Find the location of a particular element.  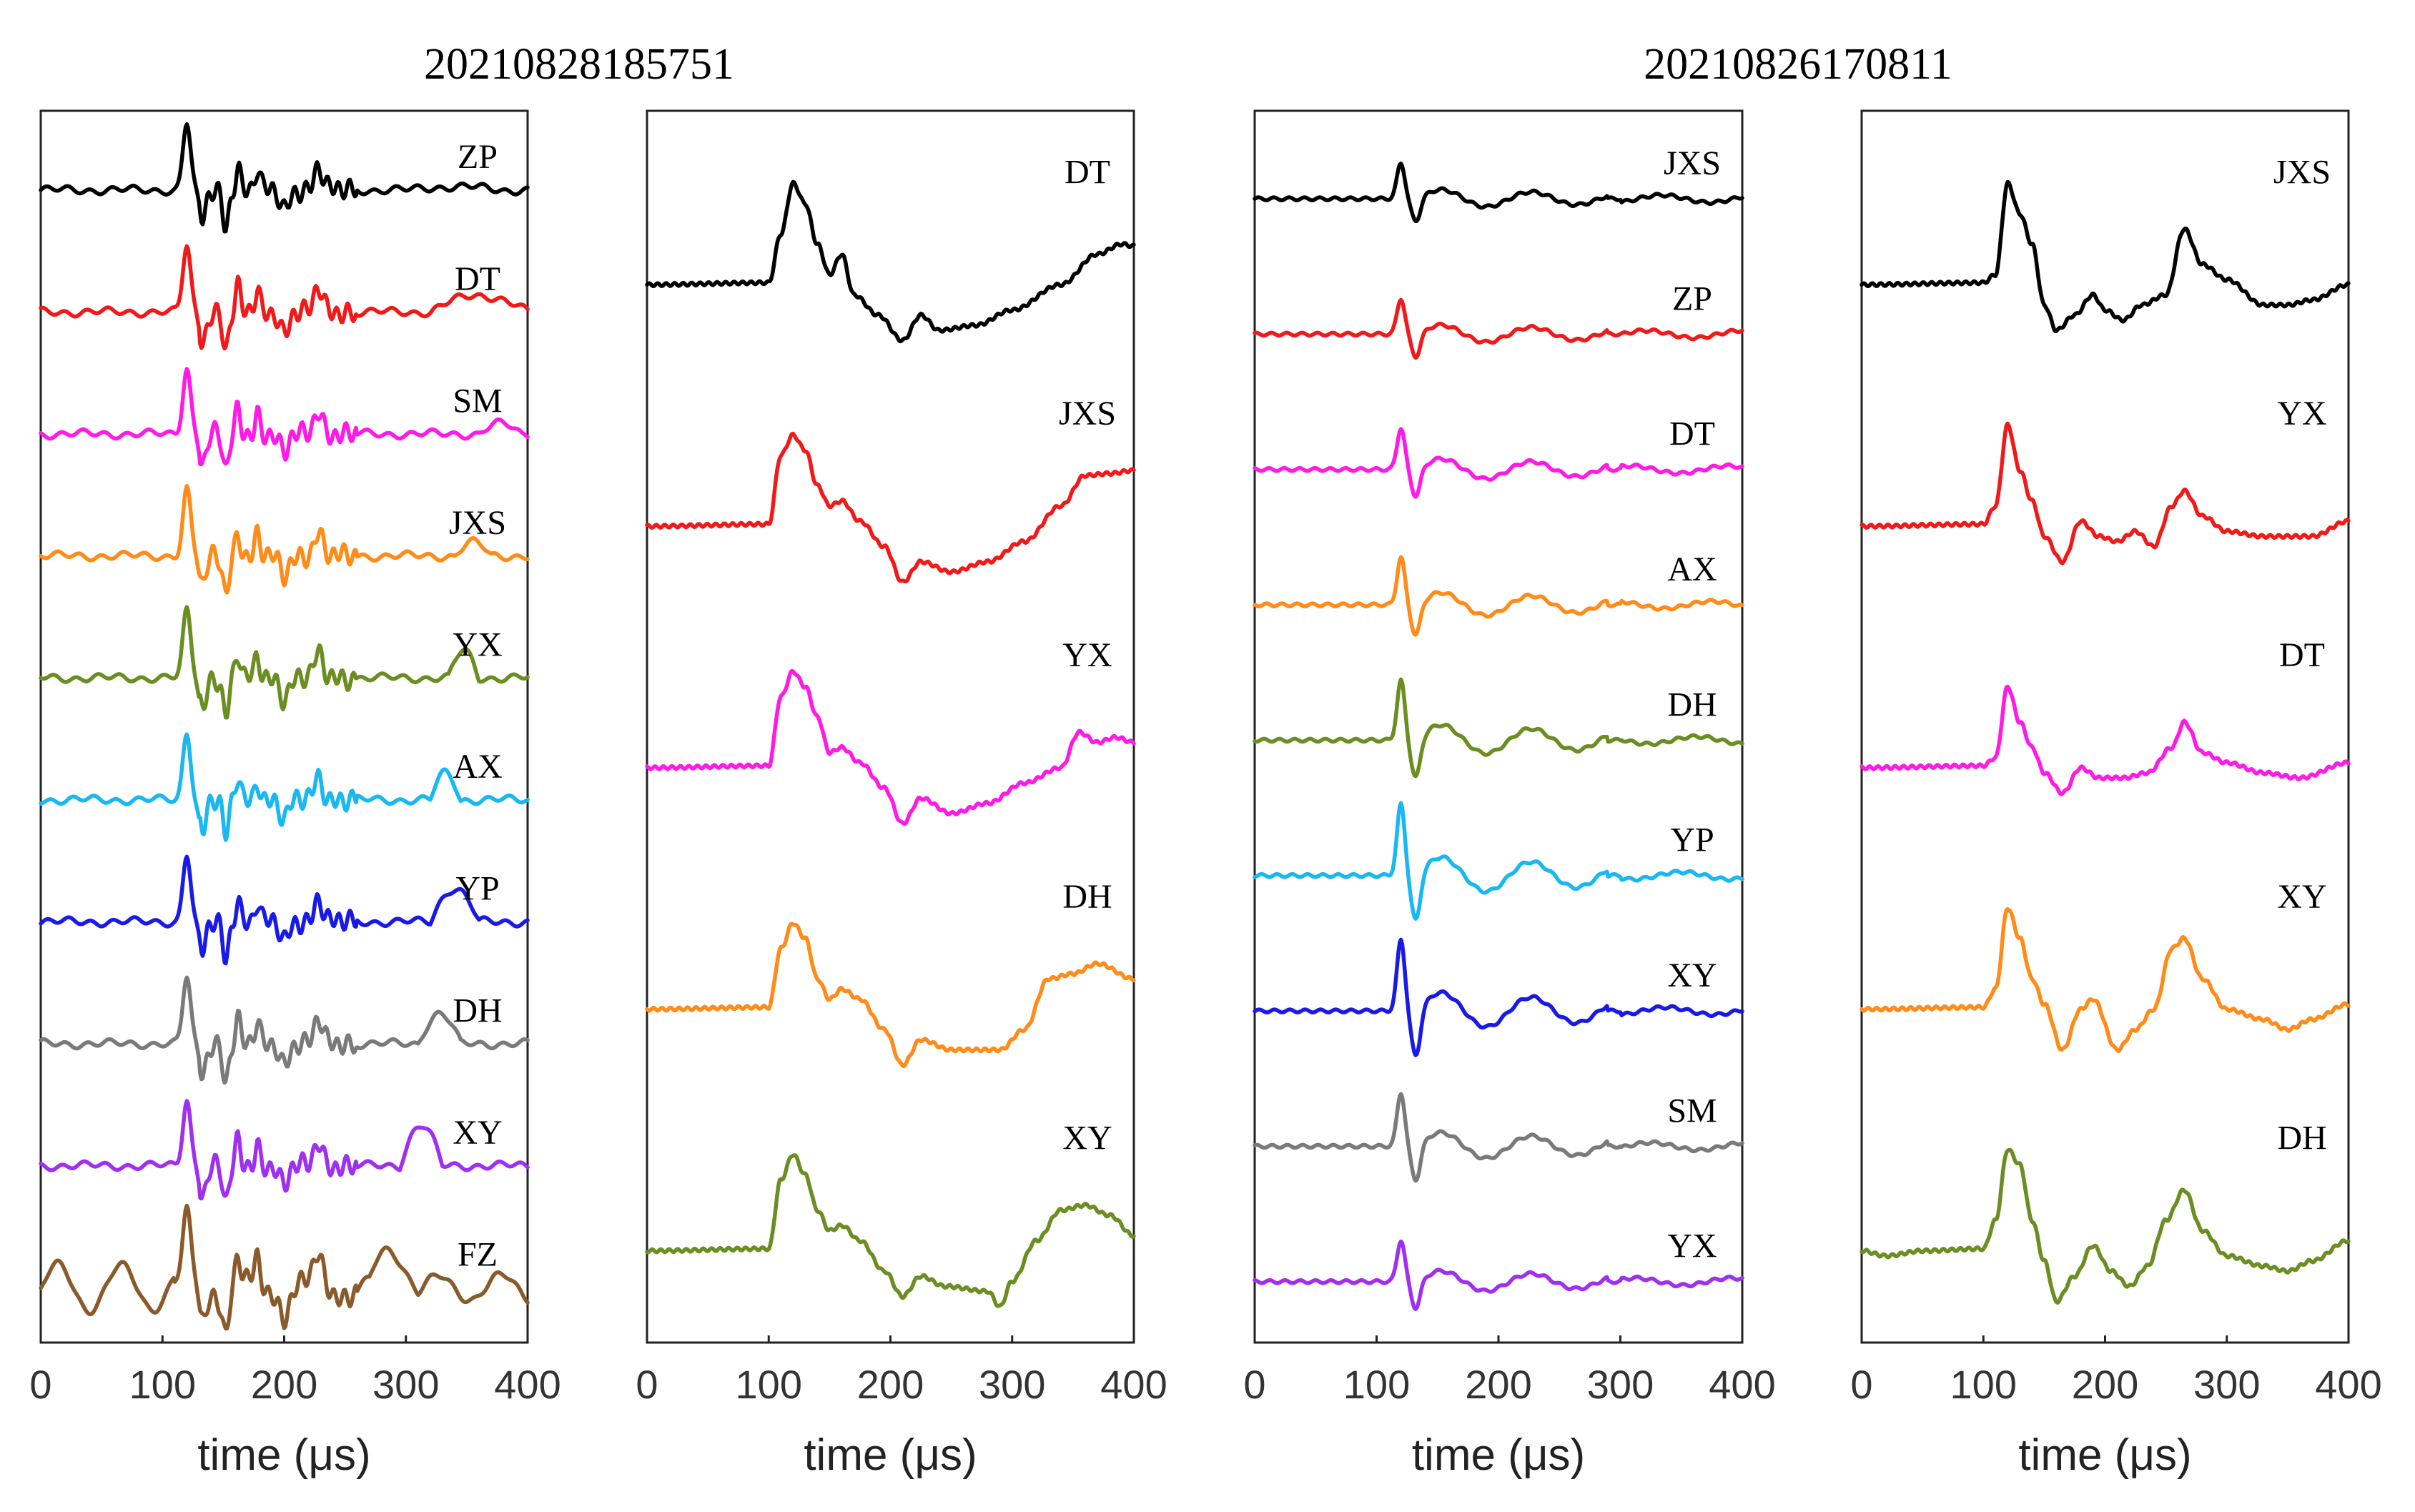

station-label: FZ is located at coordinates (478, 1255).